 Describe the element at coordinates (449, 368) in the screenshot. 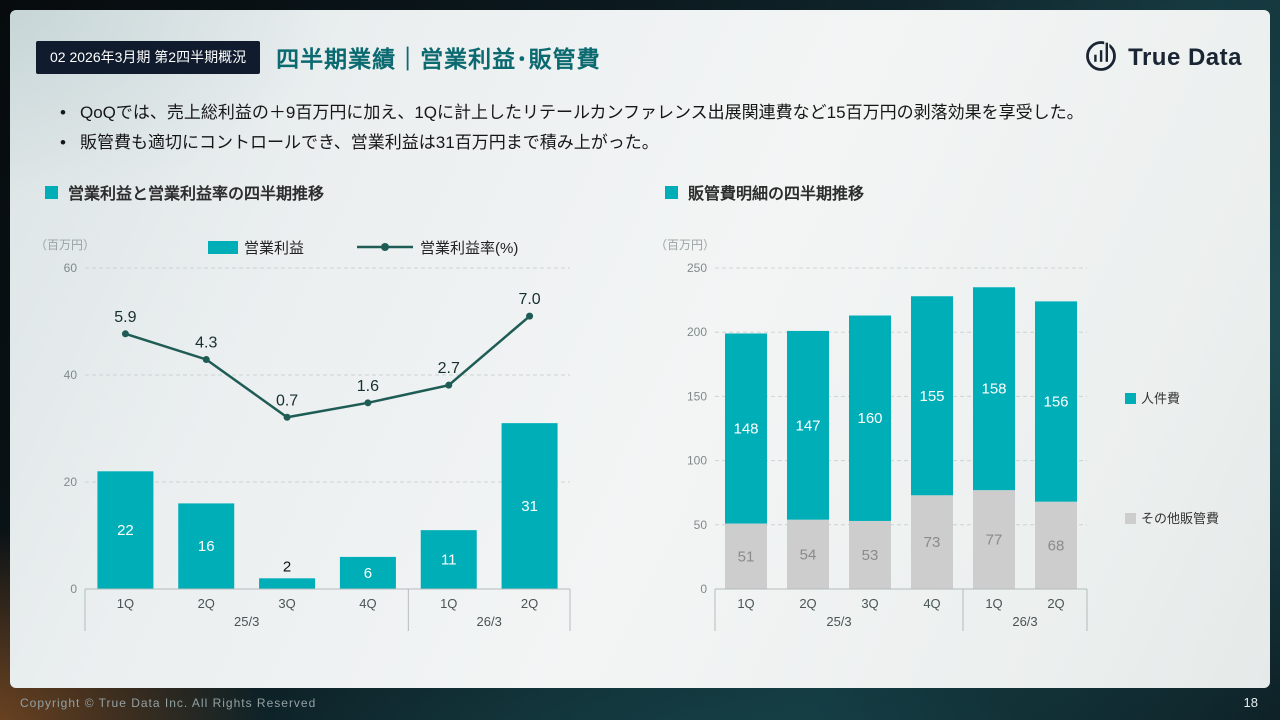

I see `line-value-label: 2.7` at that location.